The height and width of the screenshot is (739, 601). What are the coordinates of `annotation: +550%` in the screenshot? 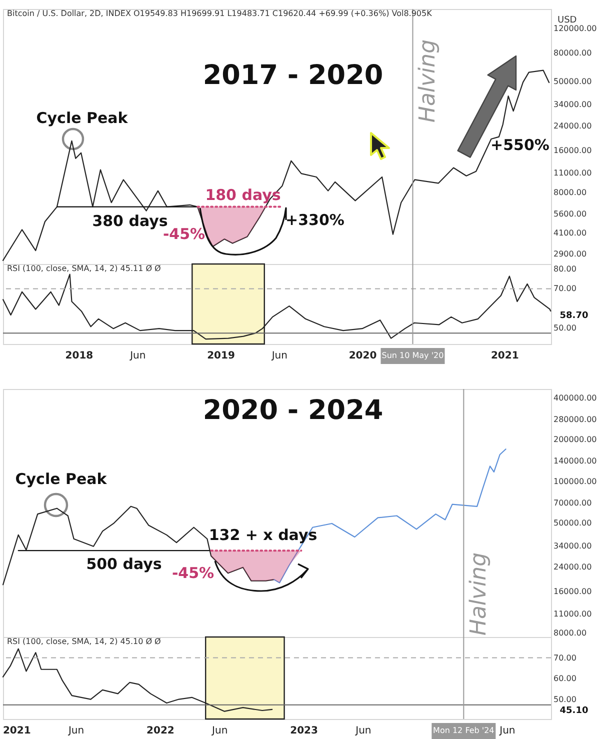 It's located at (520, 145).